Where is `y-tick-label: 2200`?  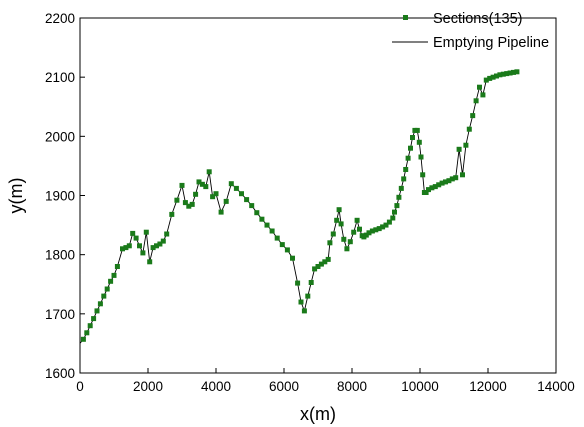
y-tick-label: 2200 is located at coordinates (60, 18).